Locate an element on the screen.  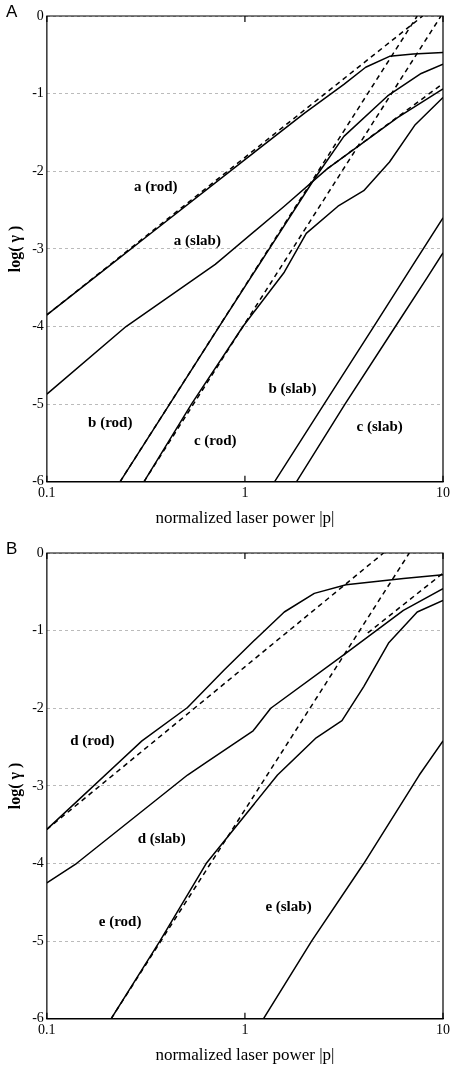
annotation: c (slab) is located at coordinates (379, 427).